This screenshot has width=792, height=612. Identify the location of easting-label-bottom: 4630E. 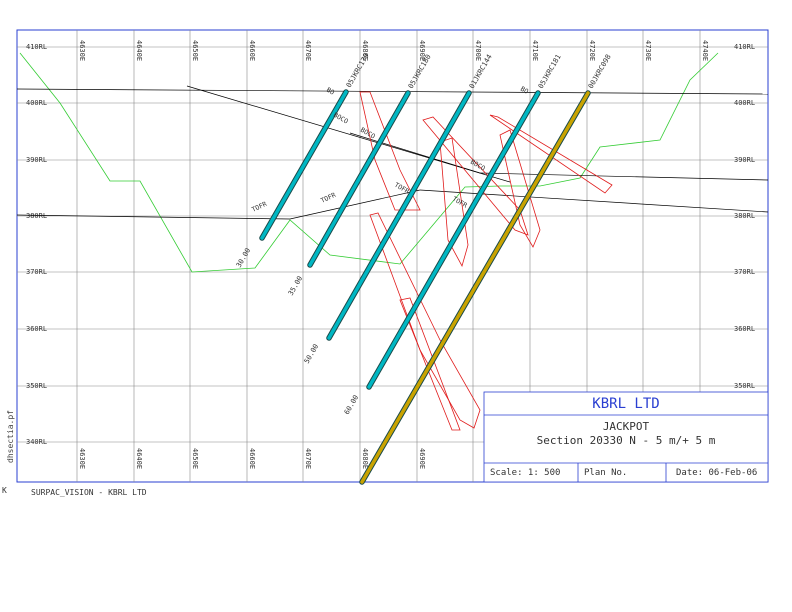
(82, 458).